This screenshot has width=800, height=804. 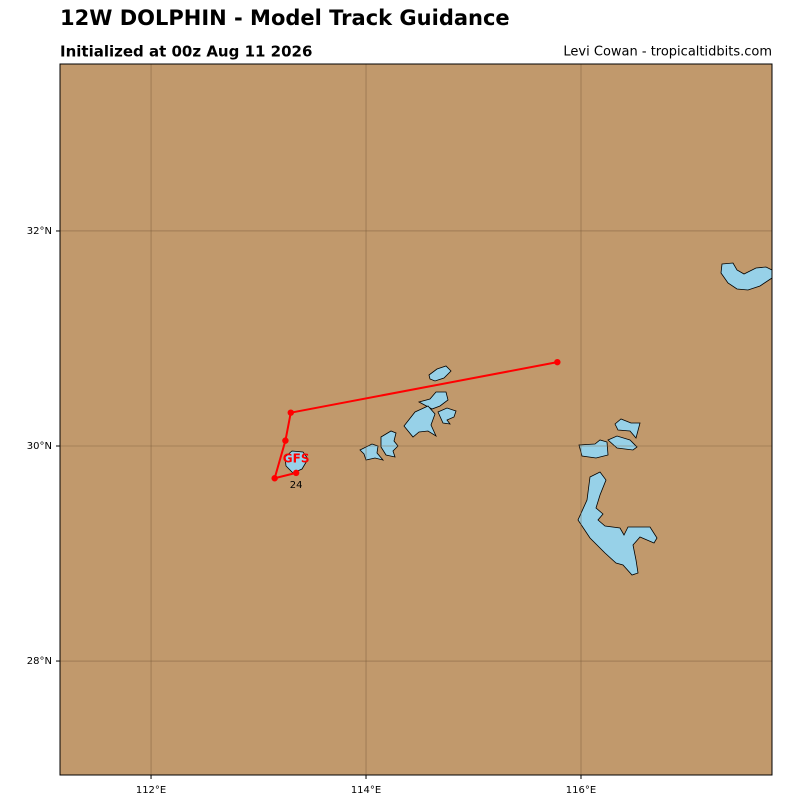 I want to click on credit: Levi Cowan - tropicaltidbits.com, so click(x=667, y=52).